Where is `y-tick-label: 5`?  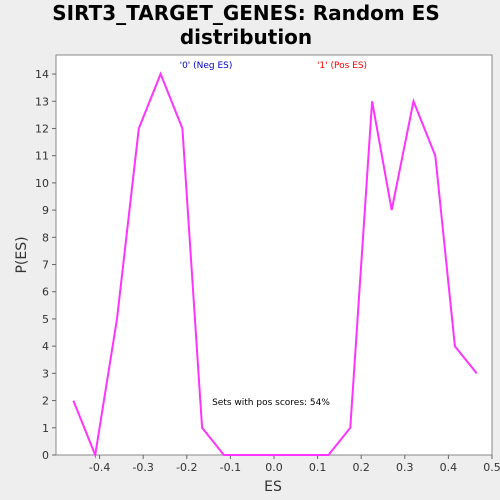 y-tick-label: 5 is located at coordinates (45, 319).